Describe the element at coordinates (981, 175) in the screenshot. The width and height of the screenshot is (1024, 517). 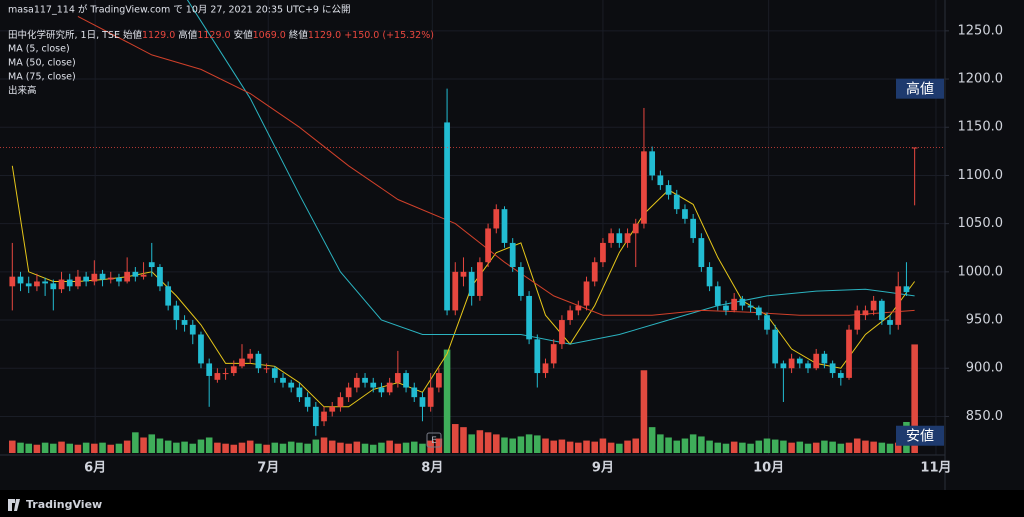
I see `y-tick-label: 1100.0` at that location.